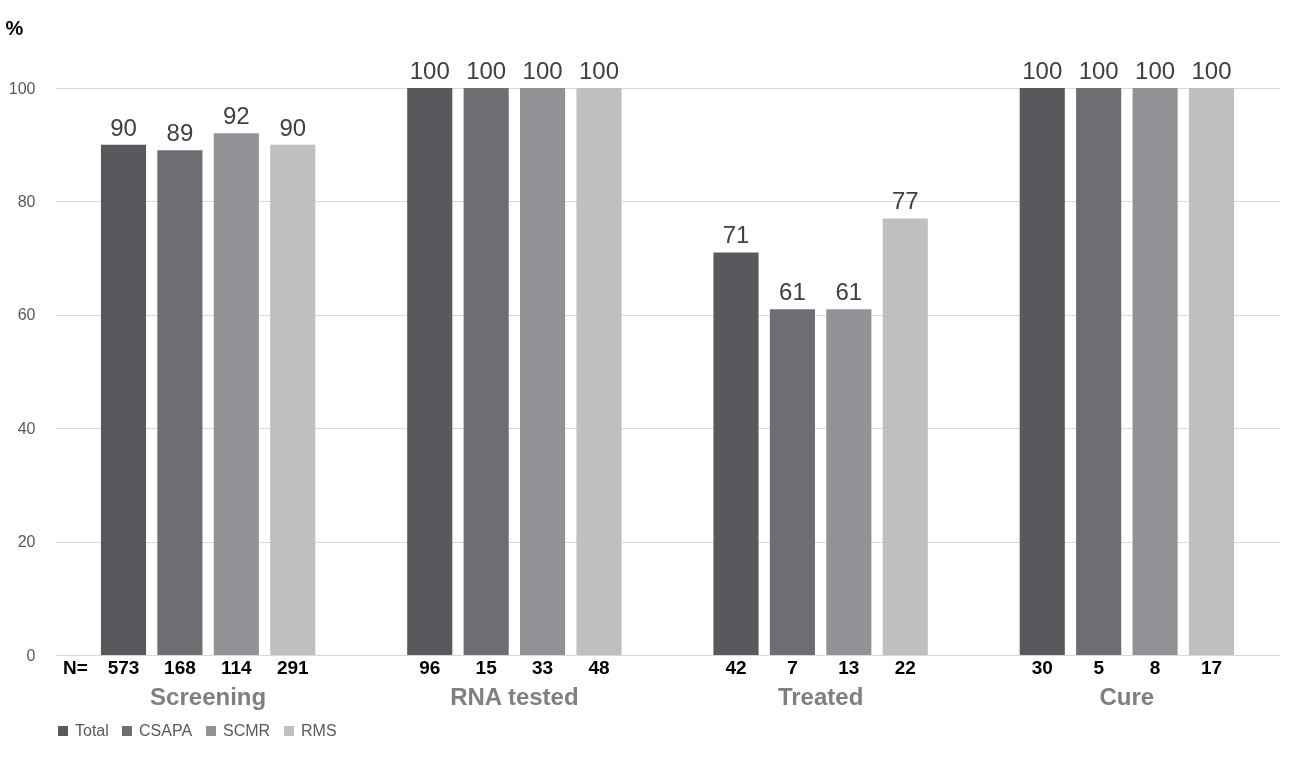 The width and height of the screenshot is (1290, 763). What do you see at coordinates (92, 730) in the screenshot?
I see `legend-label: Total` at bounding box center [92, 730].